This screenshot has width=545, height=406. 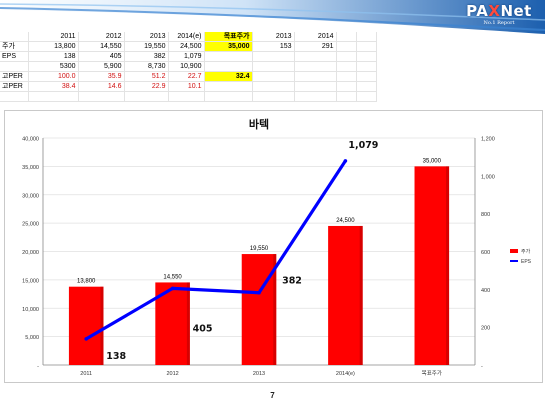 I want to click on sheet-row-label, so click(x=14, y=66).